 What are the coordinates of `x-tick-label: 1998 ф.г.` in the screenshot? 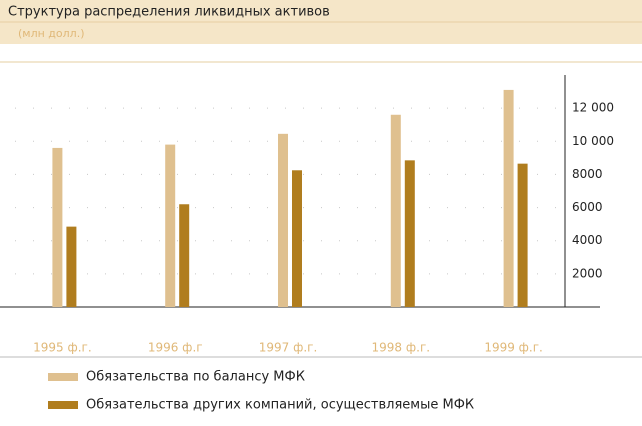 It's located at (401, 348).